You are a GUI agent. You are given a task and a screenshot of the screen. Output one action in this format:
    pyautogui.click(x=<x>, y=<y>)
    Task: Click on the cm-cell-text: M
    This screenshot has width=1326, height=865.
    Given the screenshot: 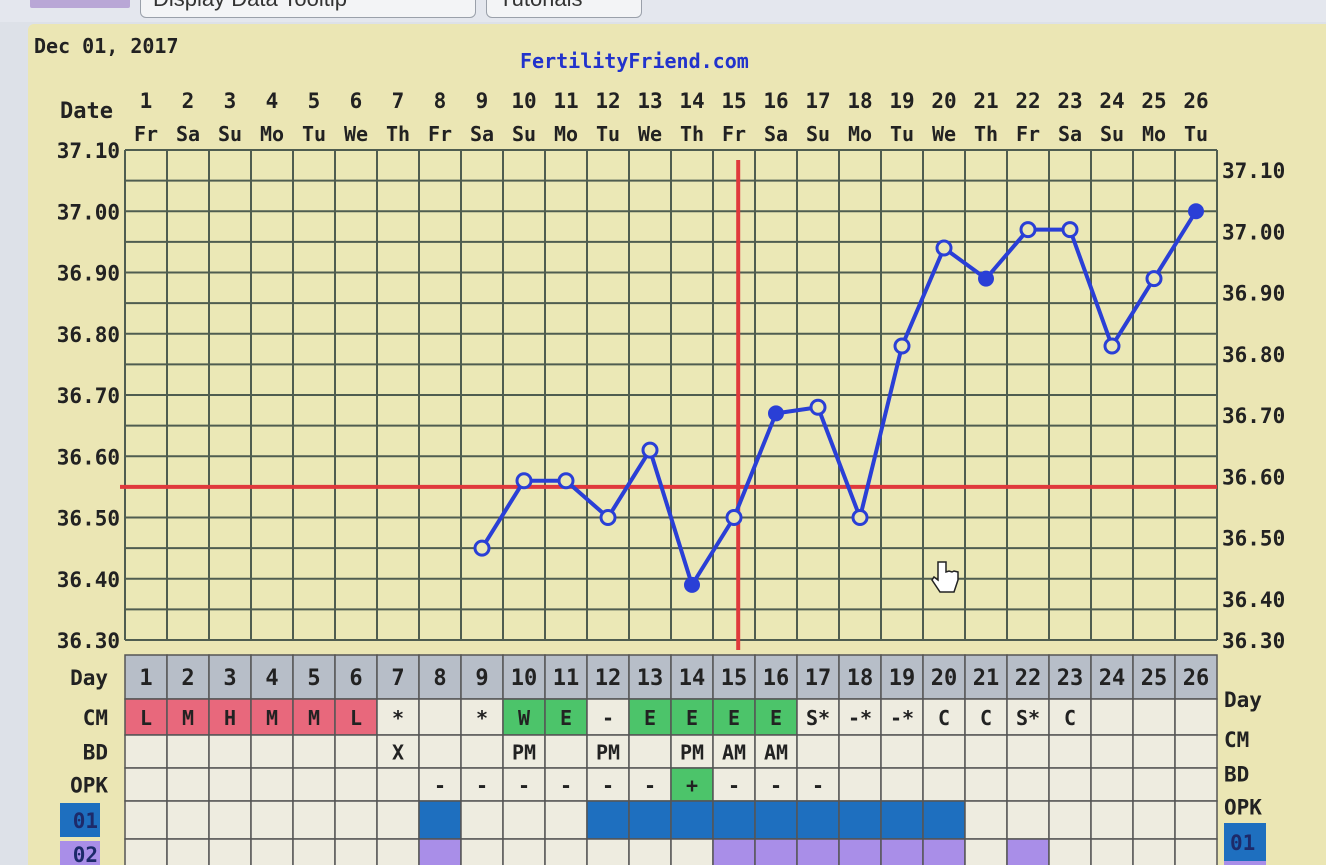 What is the action you would take?
    pyautogui.click(x=314, y=718)
    